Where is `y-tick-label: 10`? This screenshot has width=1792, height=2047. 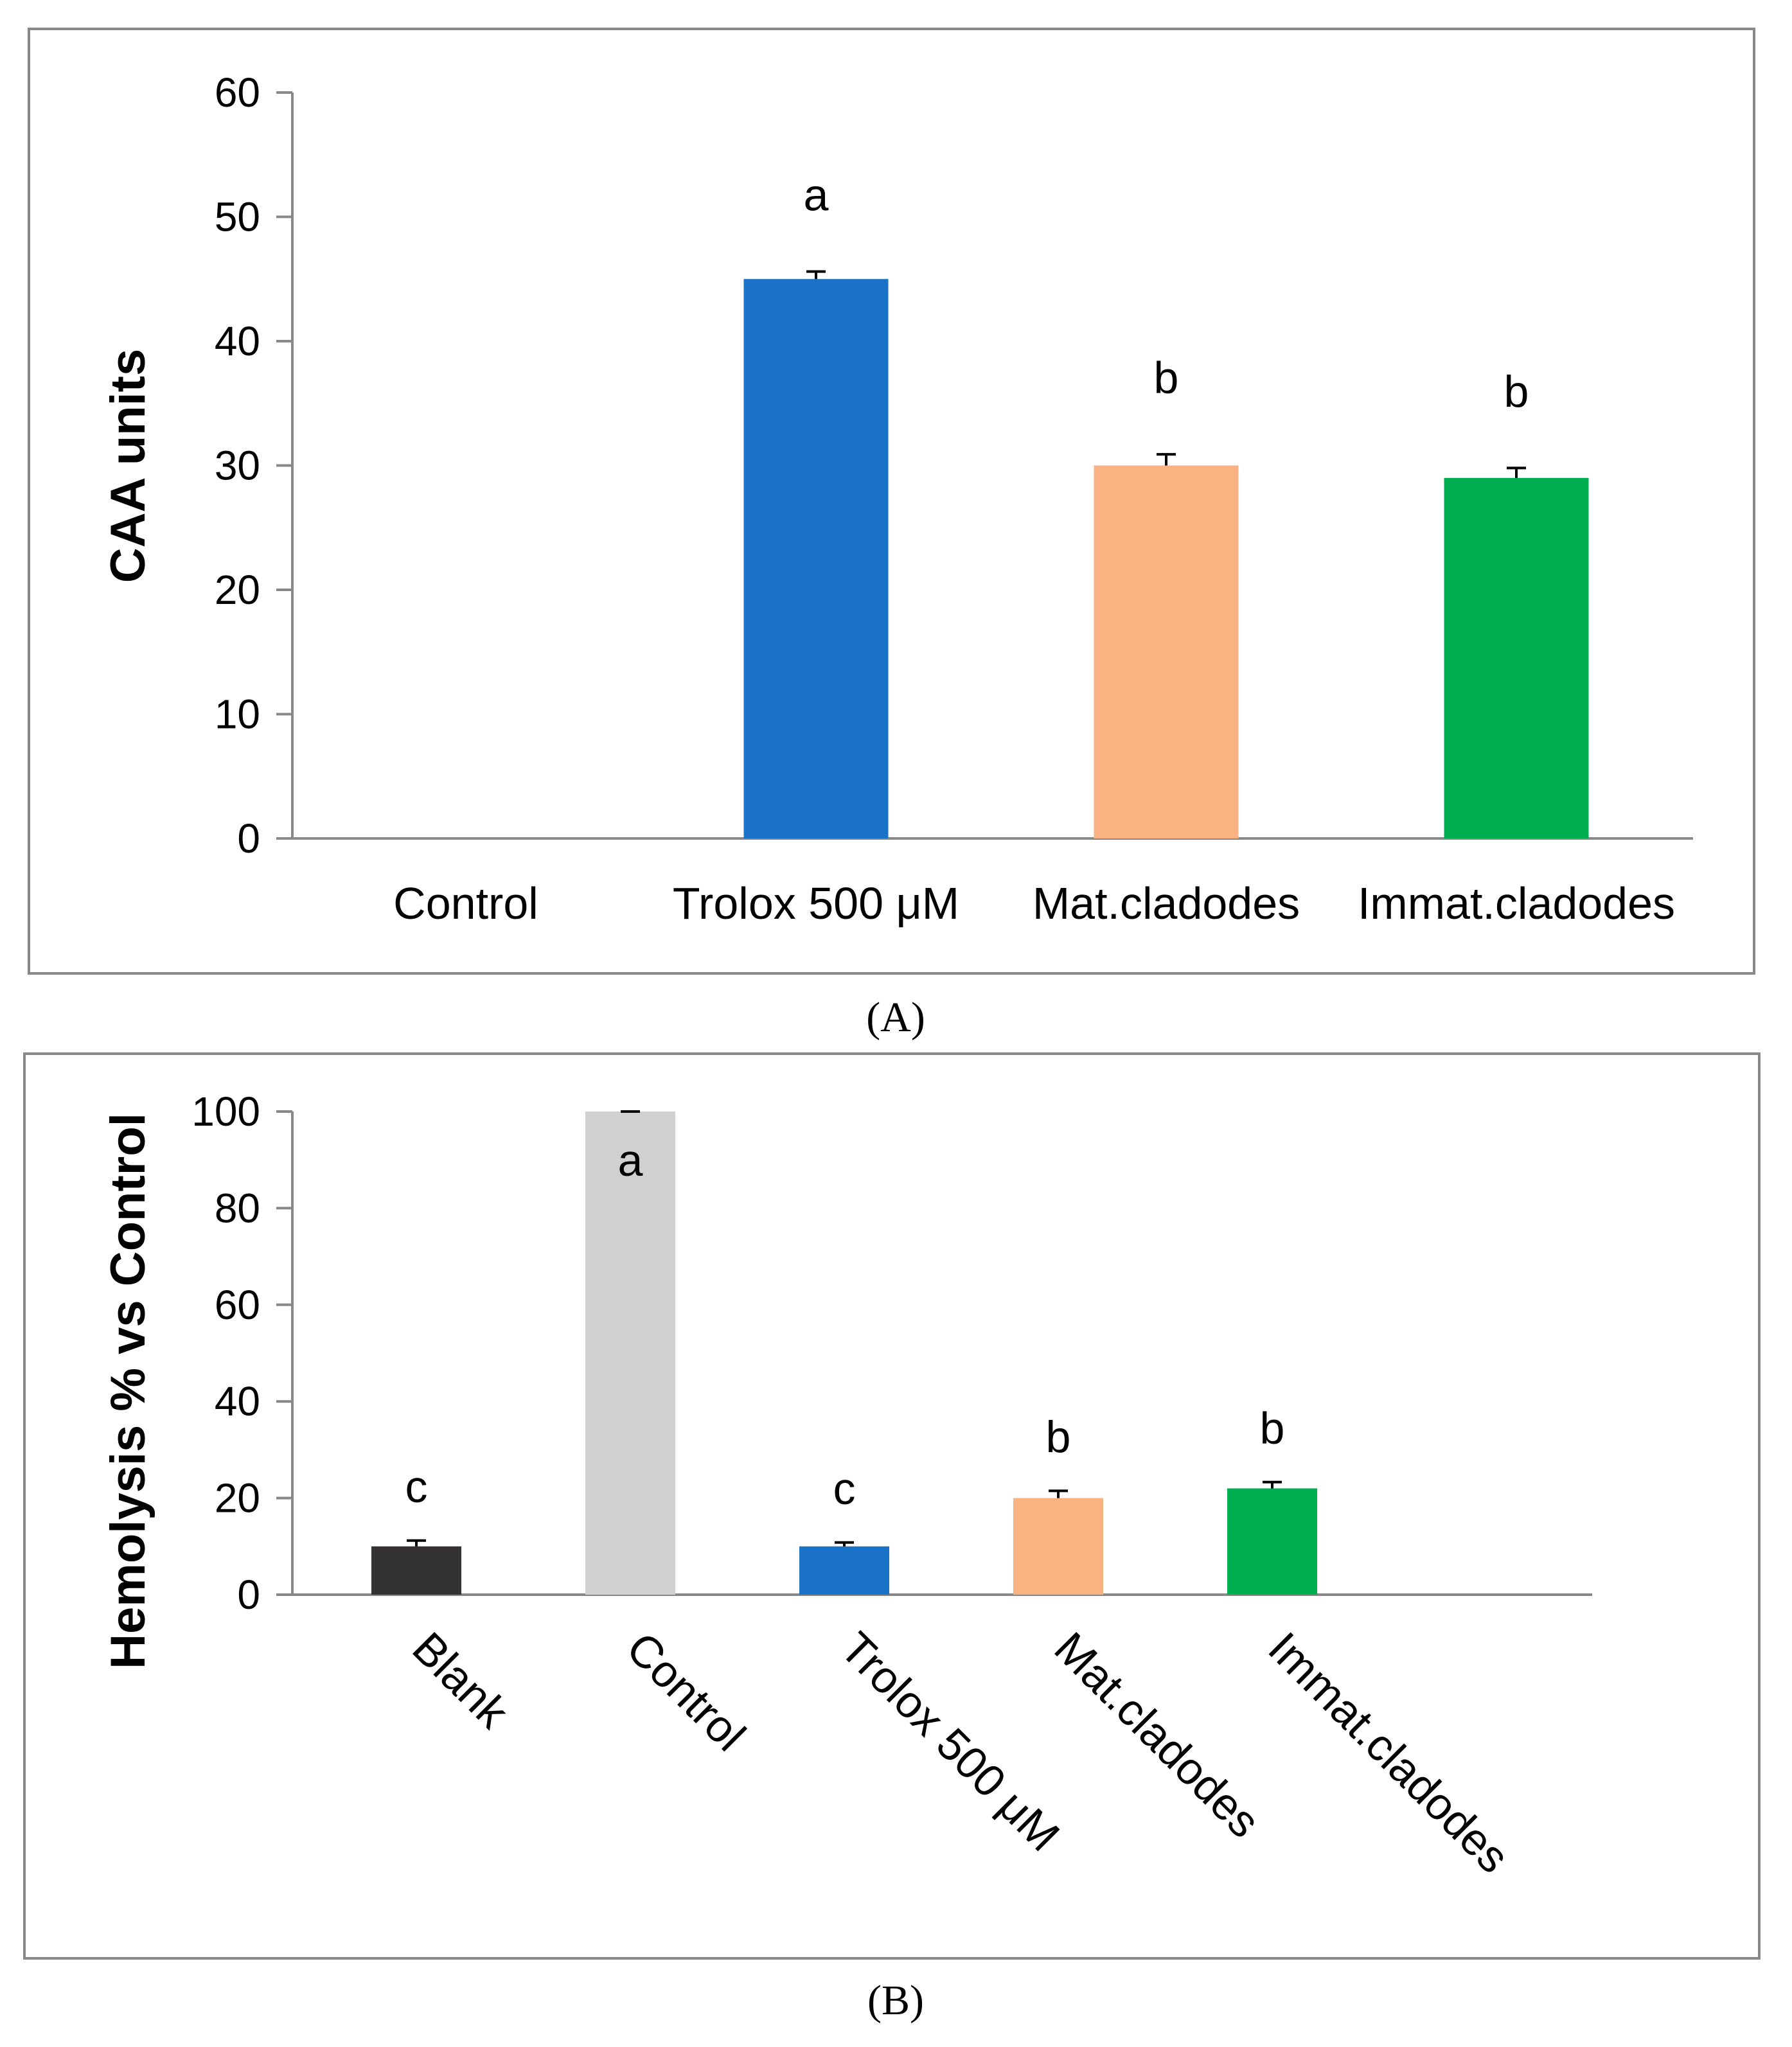
y-tick-label: 10 is located at coordinates (238, 714).